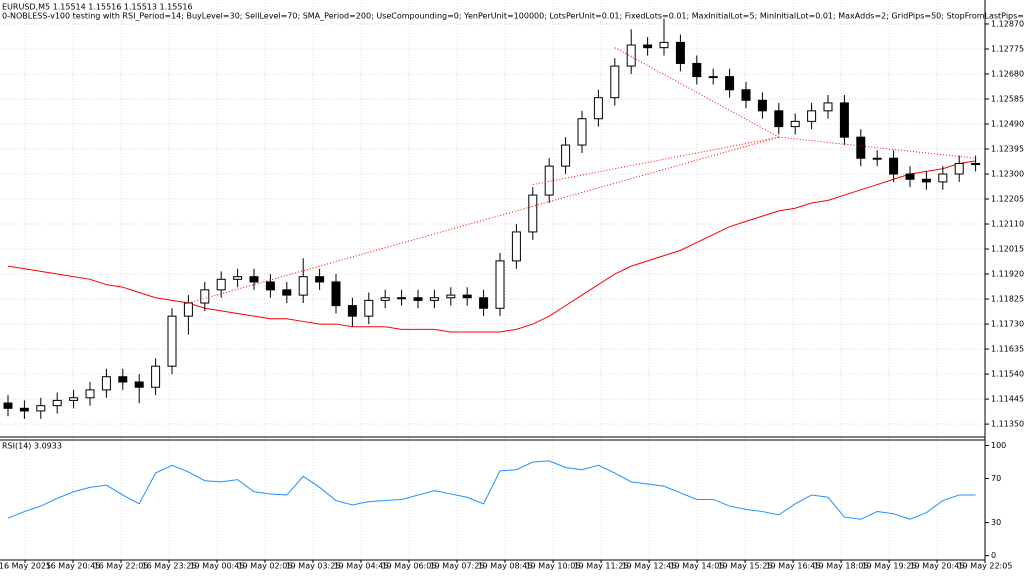 The width and height of the screenshot is (1024, 577). I want to click on x-tick-label: 19 May 04:45, so click(361, 566).